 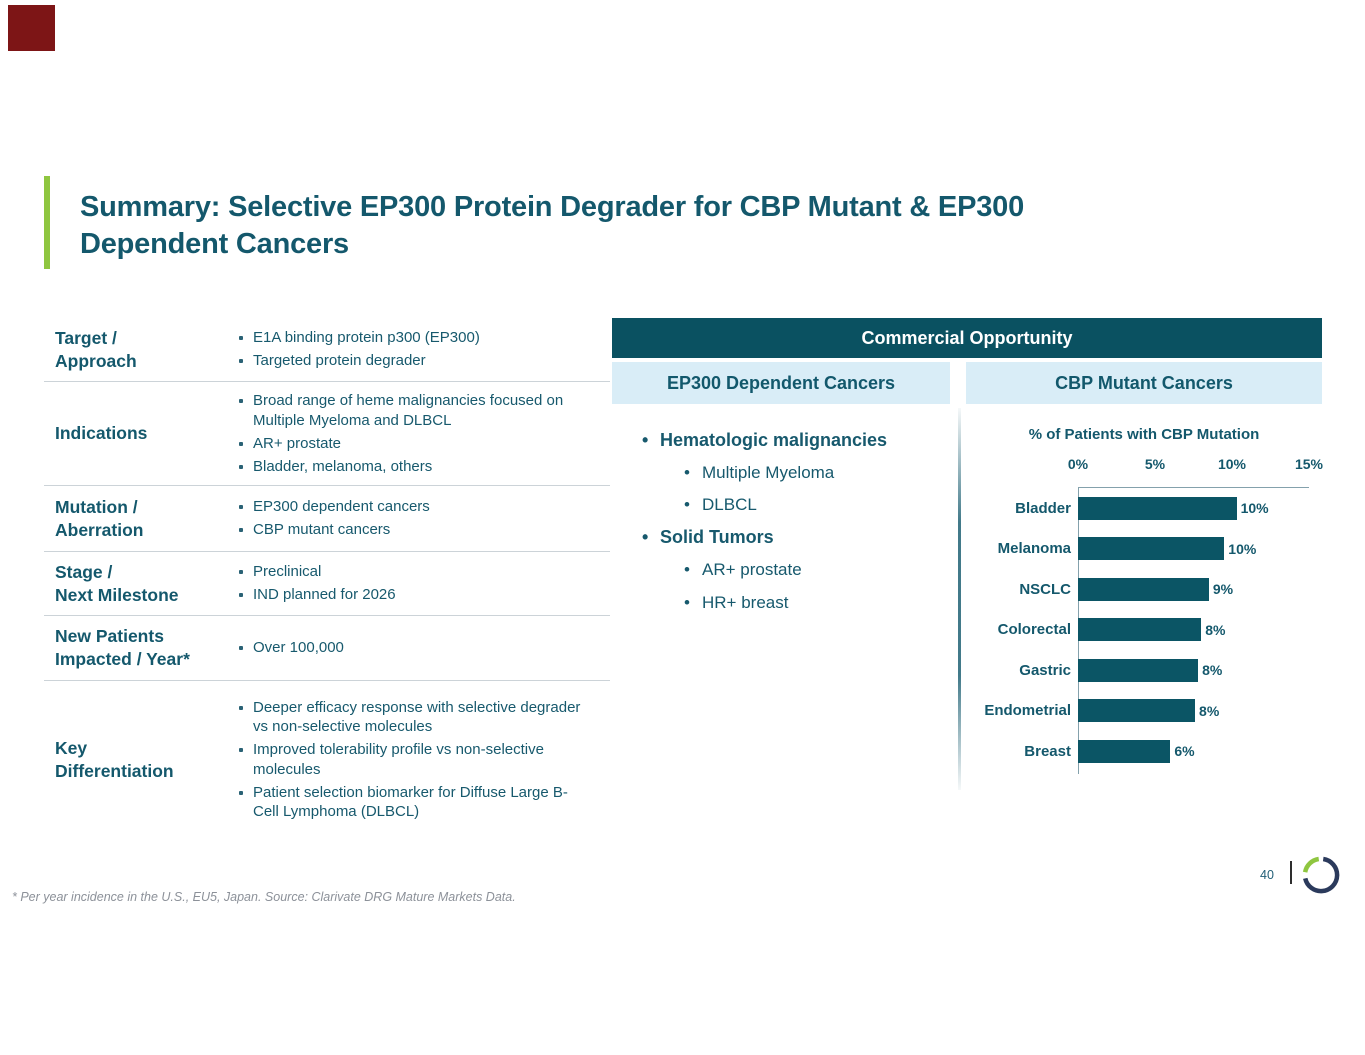 What do you see at coordinates (423, 530) in the screenshot?
I see `bullet-item: CBP mutant cancers` at bounding box center [423, 530].